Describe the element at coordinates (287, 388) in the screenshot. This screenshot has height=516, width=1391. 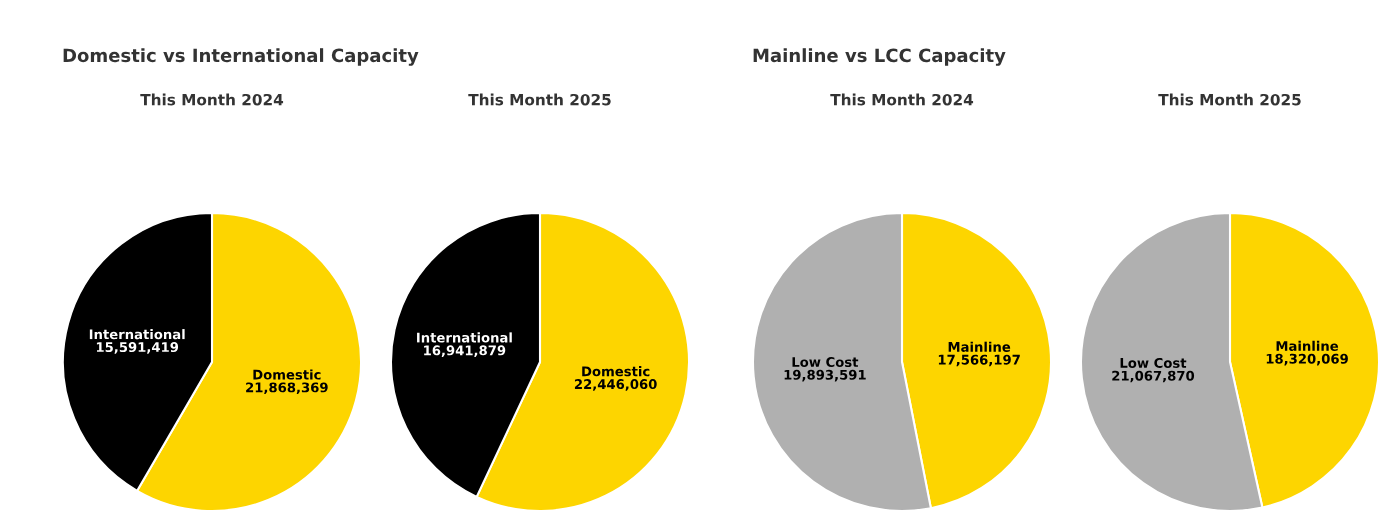
I see `data-label: 21,868,369` at that location.